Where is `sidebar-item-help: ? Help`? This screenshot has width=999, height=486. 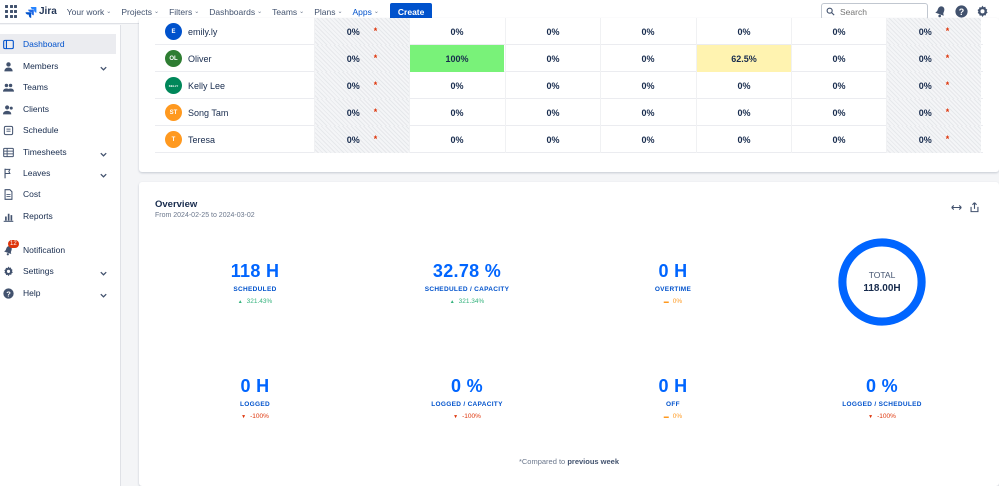 sidebar-item-help: ? Help is located at coordinates (58, 293).